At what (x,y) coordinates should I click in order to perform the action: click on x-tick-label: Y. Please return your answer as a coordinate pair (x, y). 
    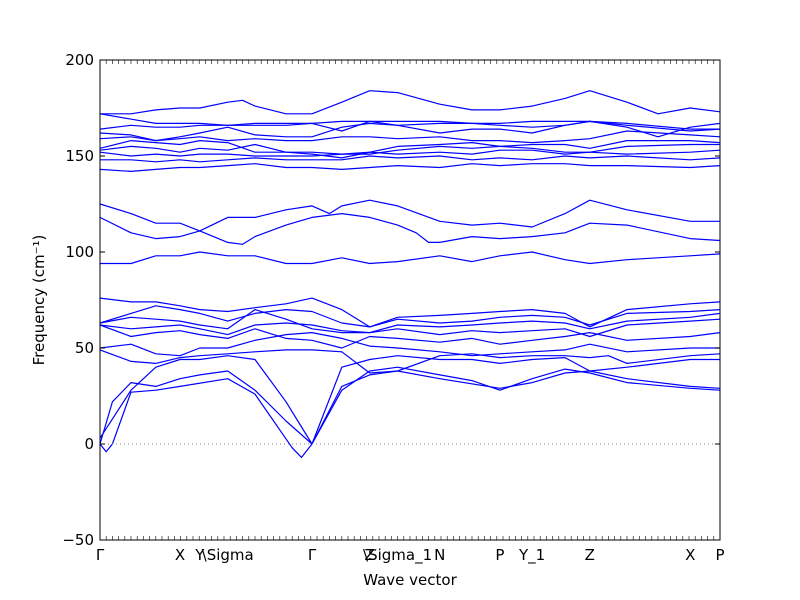
    Looking at the image, I should click on (199, 555).